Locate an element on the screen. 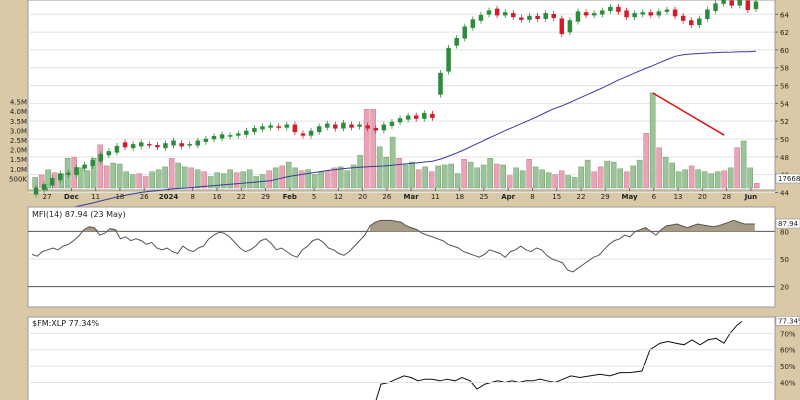  mfi-tick-label: 80 is located at coordinates (784, 232).